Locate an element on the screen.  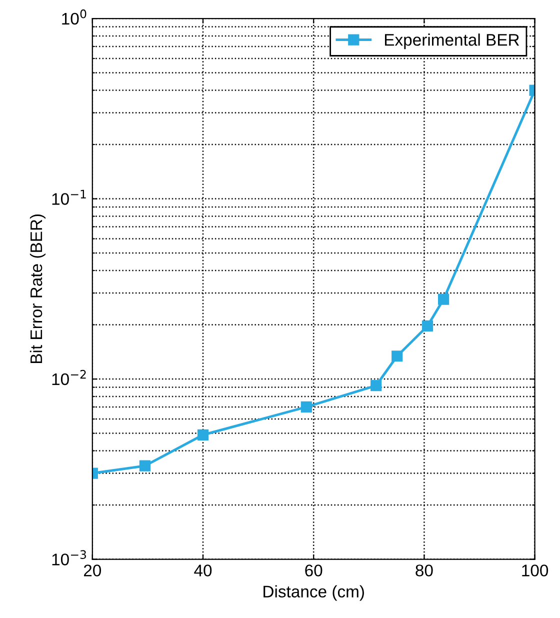
x-tick-label: 80 is located at coordinates (424, 570).